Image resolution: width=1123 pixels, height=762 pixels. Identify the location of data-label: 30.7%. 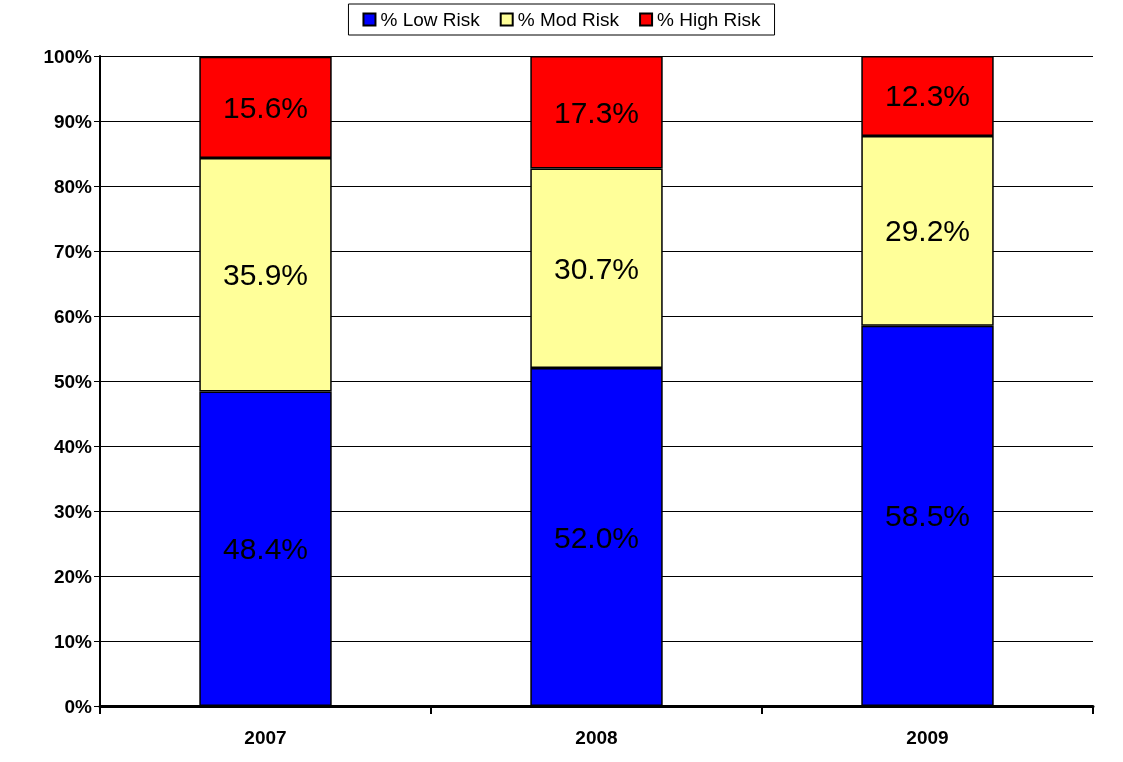
(596, 268).